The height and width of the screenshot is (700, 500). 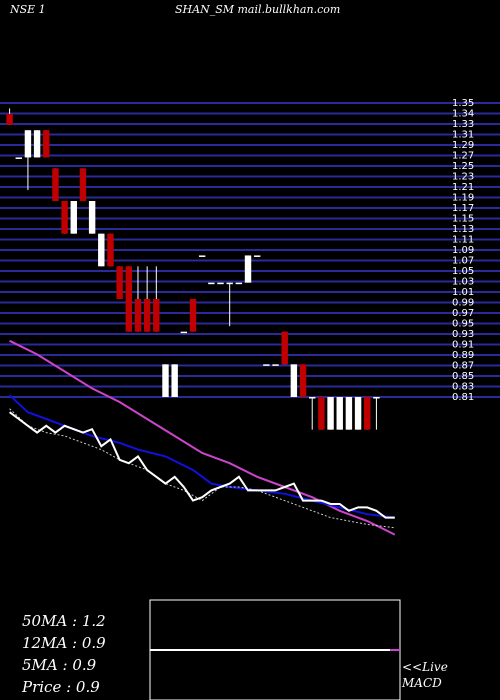 I want to click on y-tick-label: 1.34, so click(x=463, y=114).